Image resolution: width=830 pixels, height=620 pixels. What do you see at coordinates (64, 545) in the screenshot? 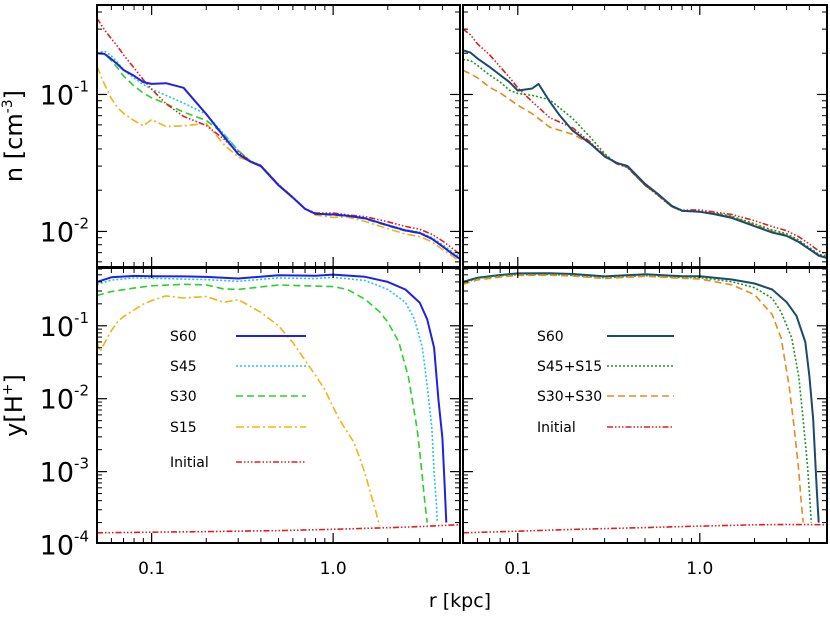
I see `y-tick-label: 10⁻⁴` at bounding box center [64, 545].